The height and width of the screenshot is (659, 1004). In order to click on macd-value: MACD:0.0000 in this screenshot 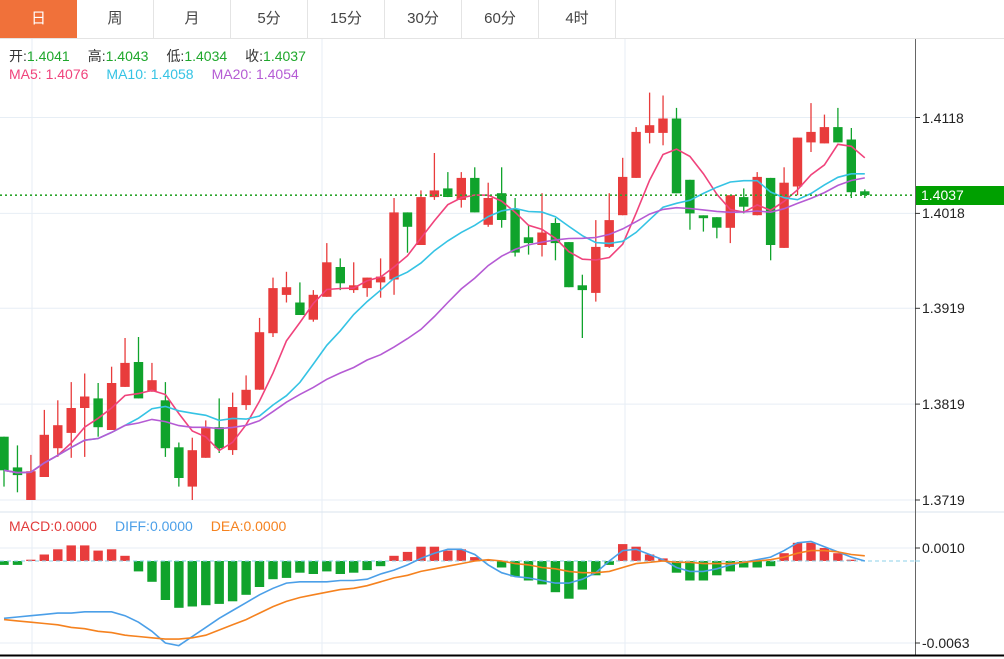, I will do `click(53, 526)`.